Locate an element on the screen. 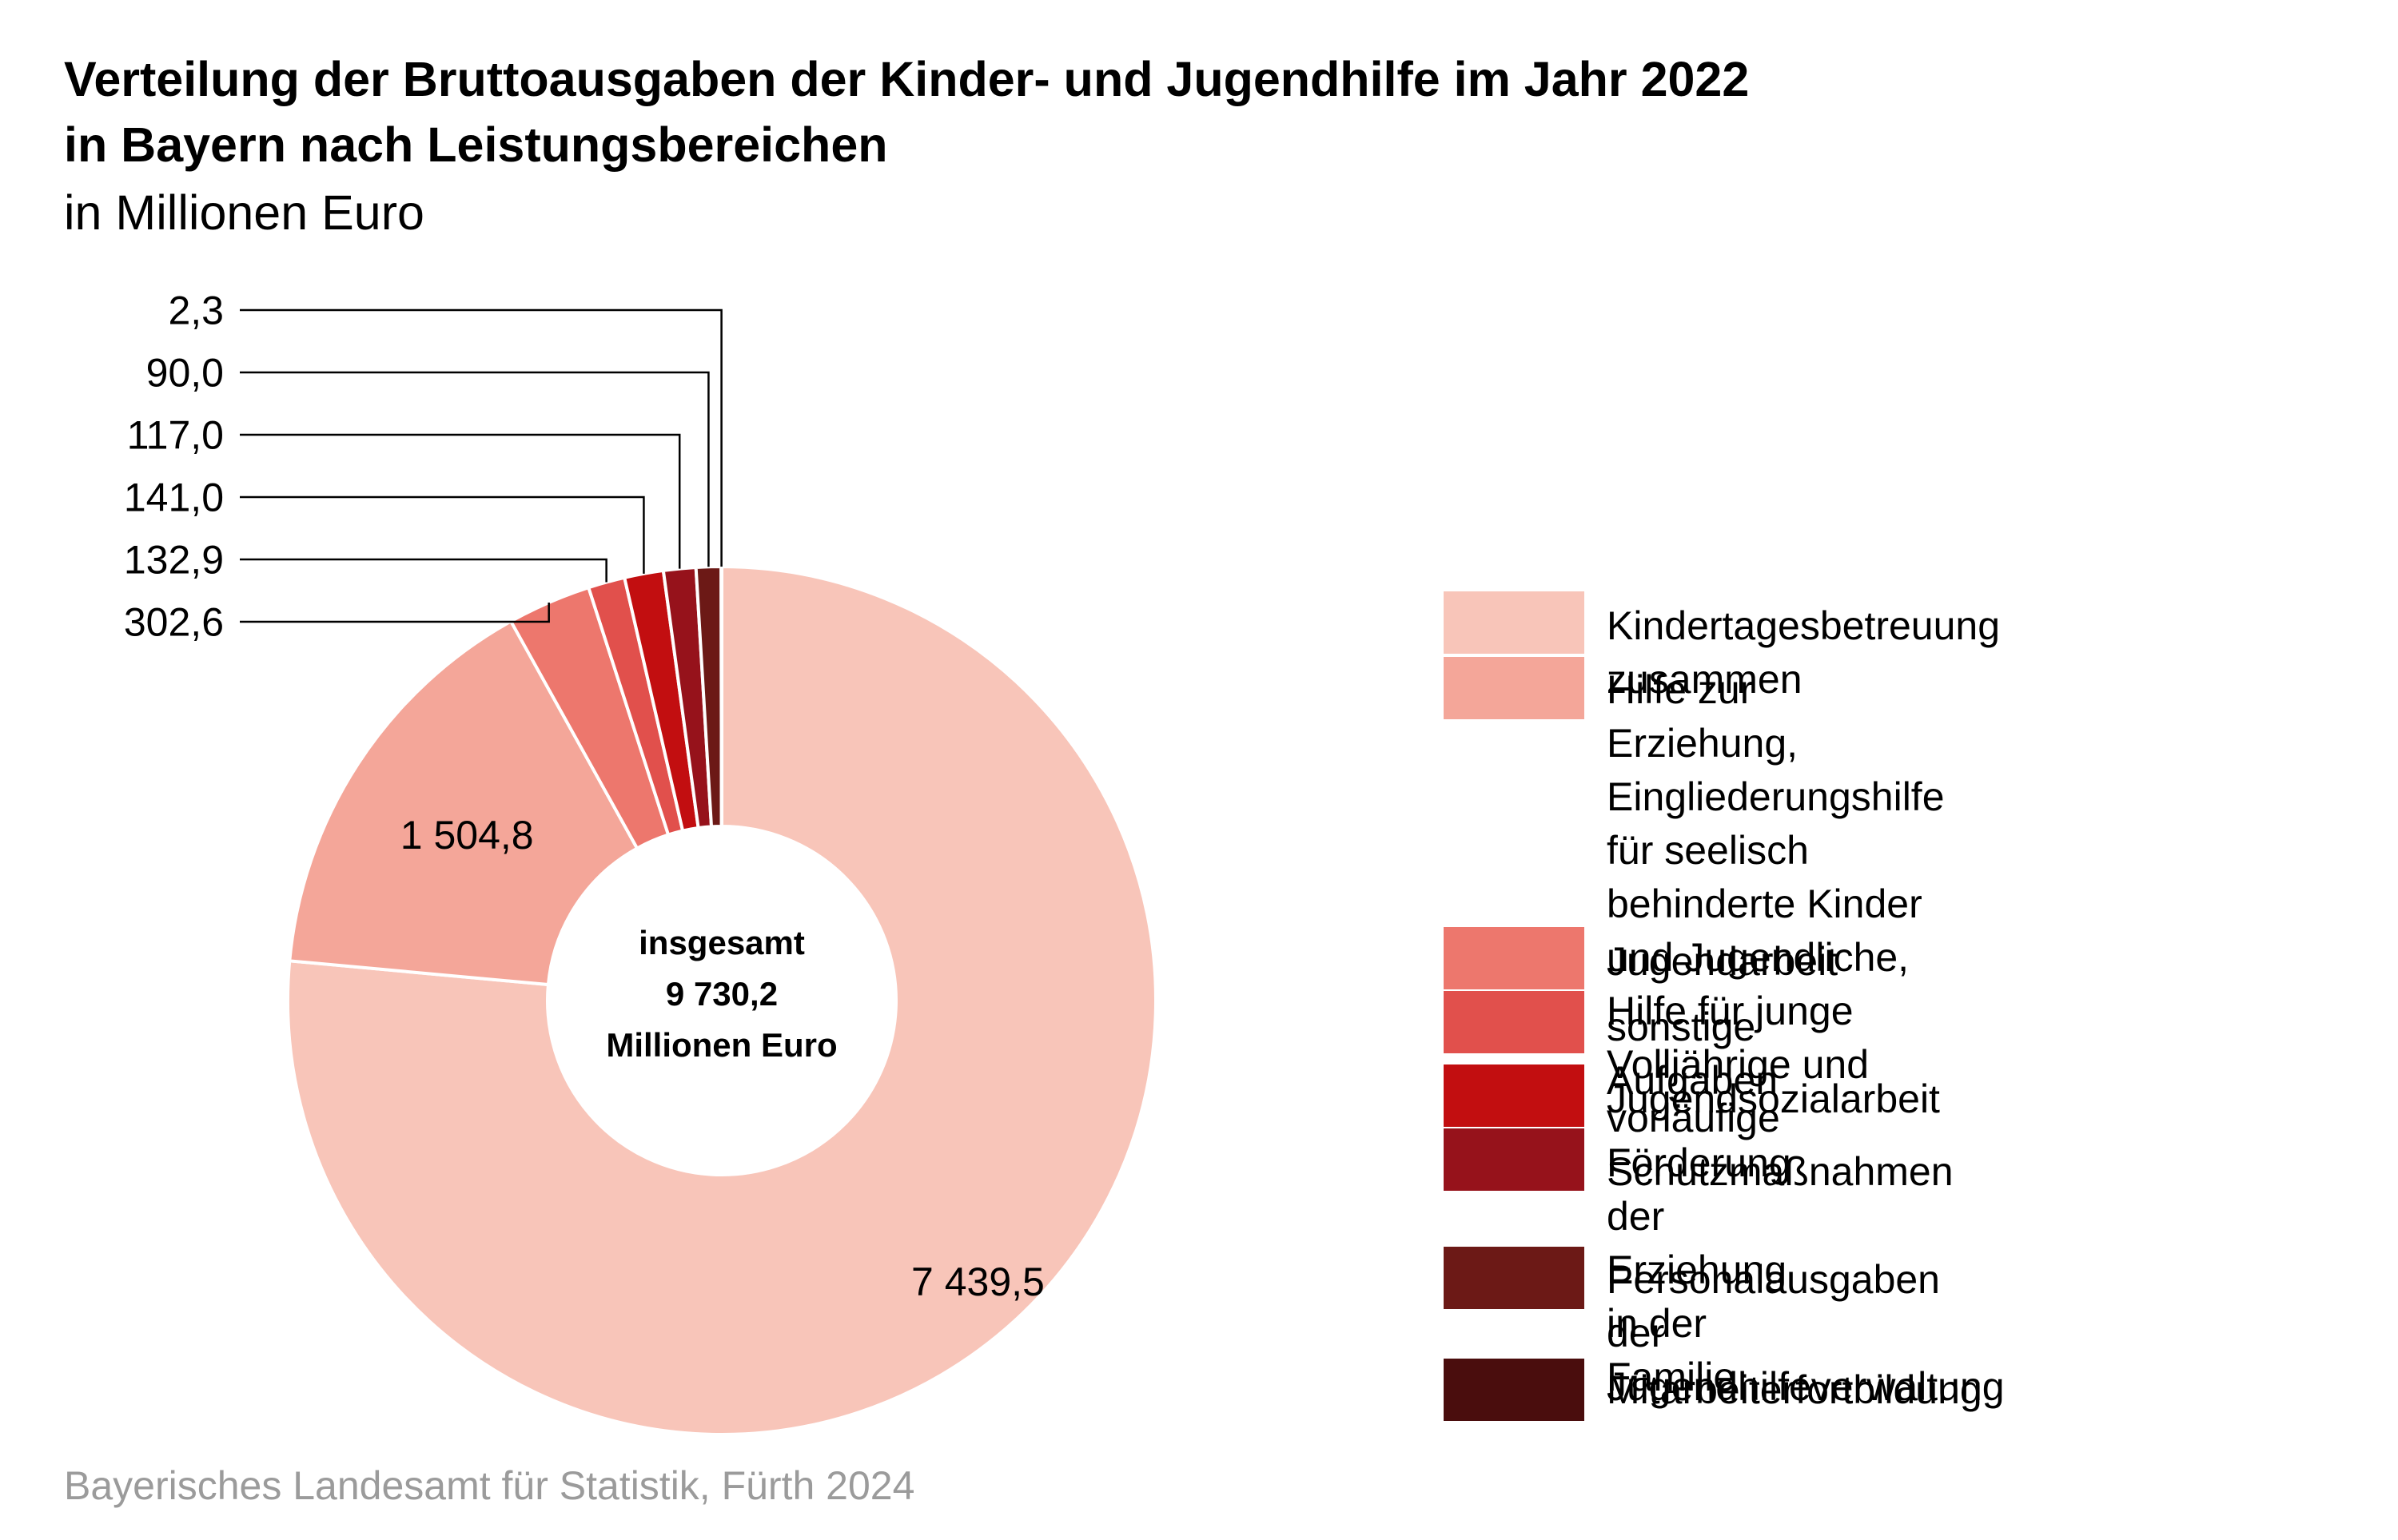  value-label-sonstige-aufgaben: 132,9 is located at coordinates (174, 560).